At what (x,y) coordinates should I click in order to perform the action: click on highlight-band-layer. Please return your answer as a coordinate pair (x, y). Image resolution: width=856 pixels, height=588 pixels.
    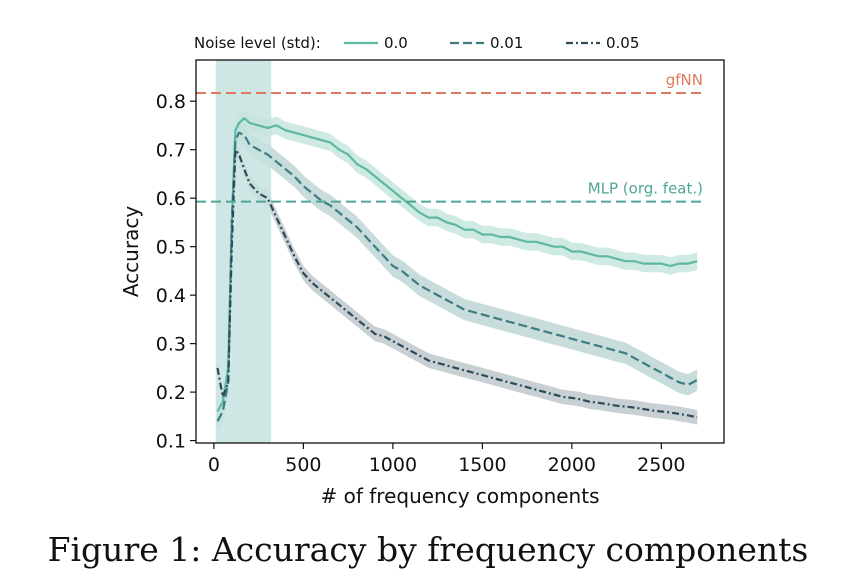
    Looking at the image, I should click on (243, 251).